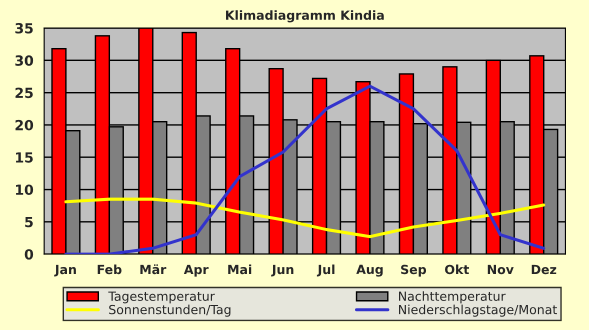  Describe the element at coordinates (24, 28) in the screenshot. I see `y-tick-label: 35` at that location.